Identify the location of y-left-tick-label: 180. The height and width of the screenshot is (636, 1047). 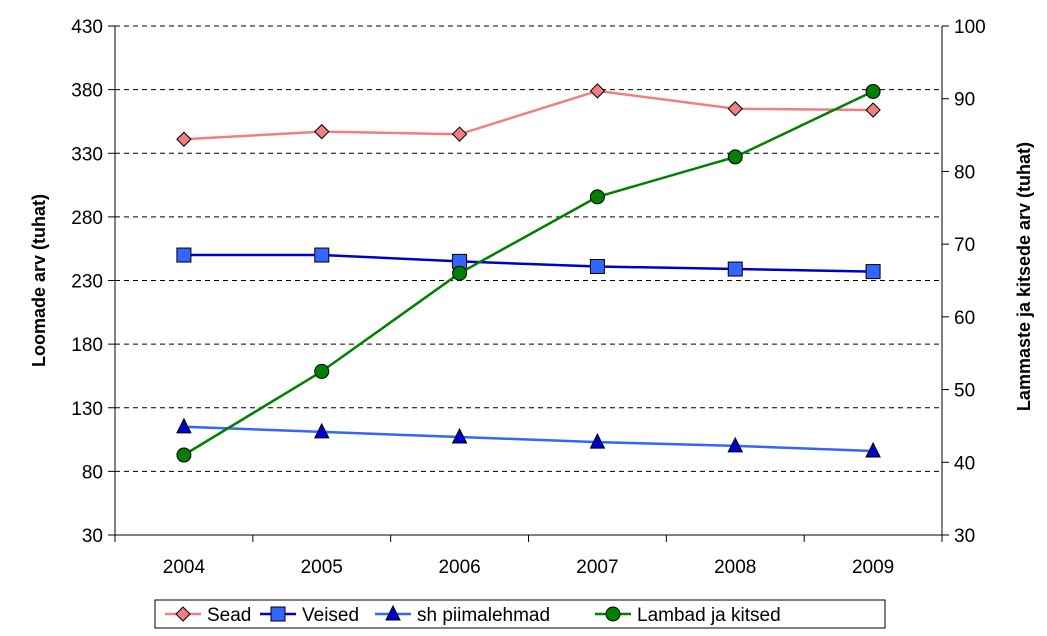
(87, 345).